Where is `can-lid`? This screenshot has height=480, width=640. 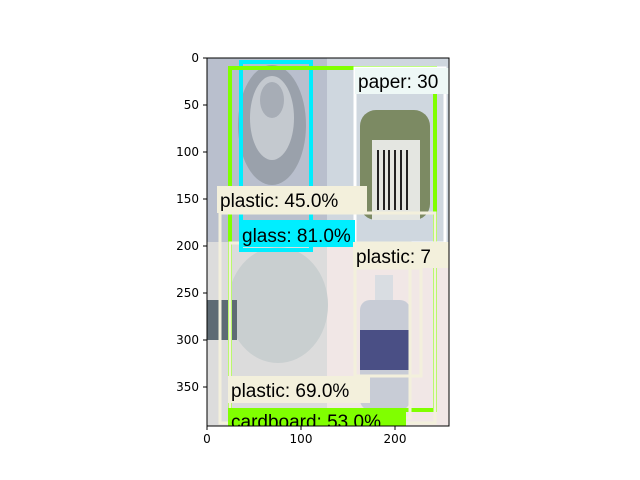 can-lid is located at coordinates (272, 100).